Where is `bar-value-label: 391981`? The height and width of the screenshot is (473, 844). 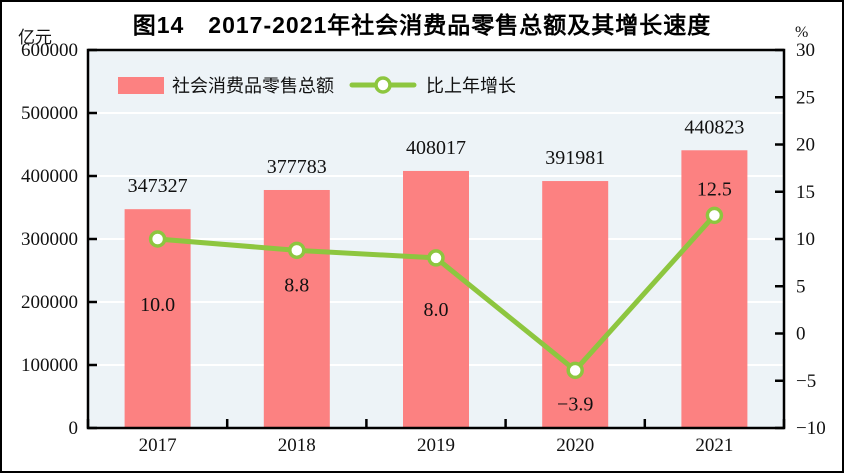
bar-value-label: 391981 is located at coordinates (575, 158).